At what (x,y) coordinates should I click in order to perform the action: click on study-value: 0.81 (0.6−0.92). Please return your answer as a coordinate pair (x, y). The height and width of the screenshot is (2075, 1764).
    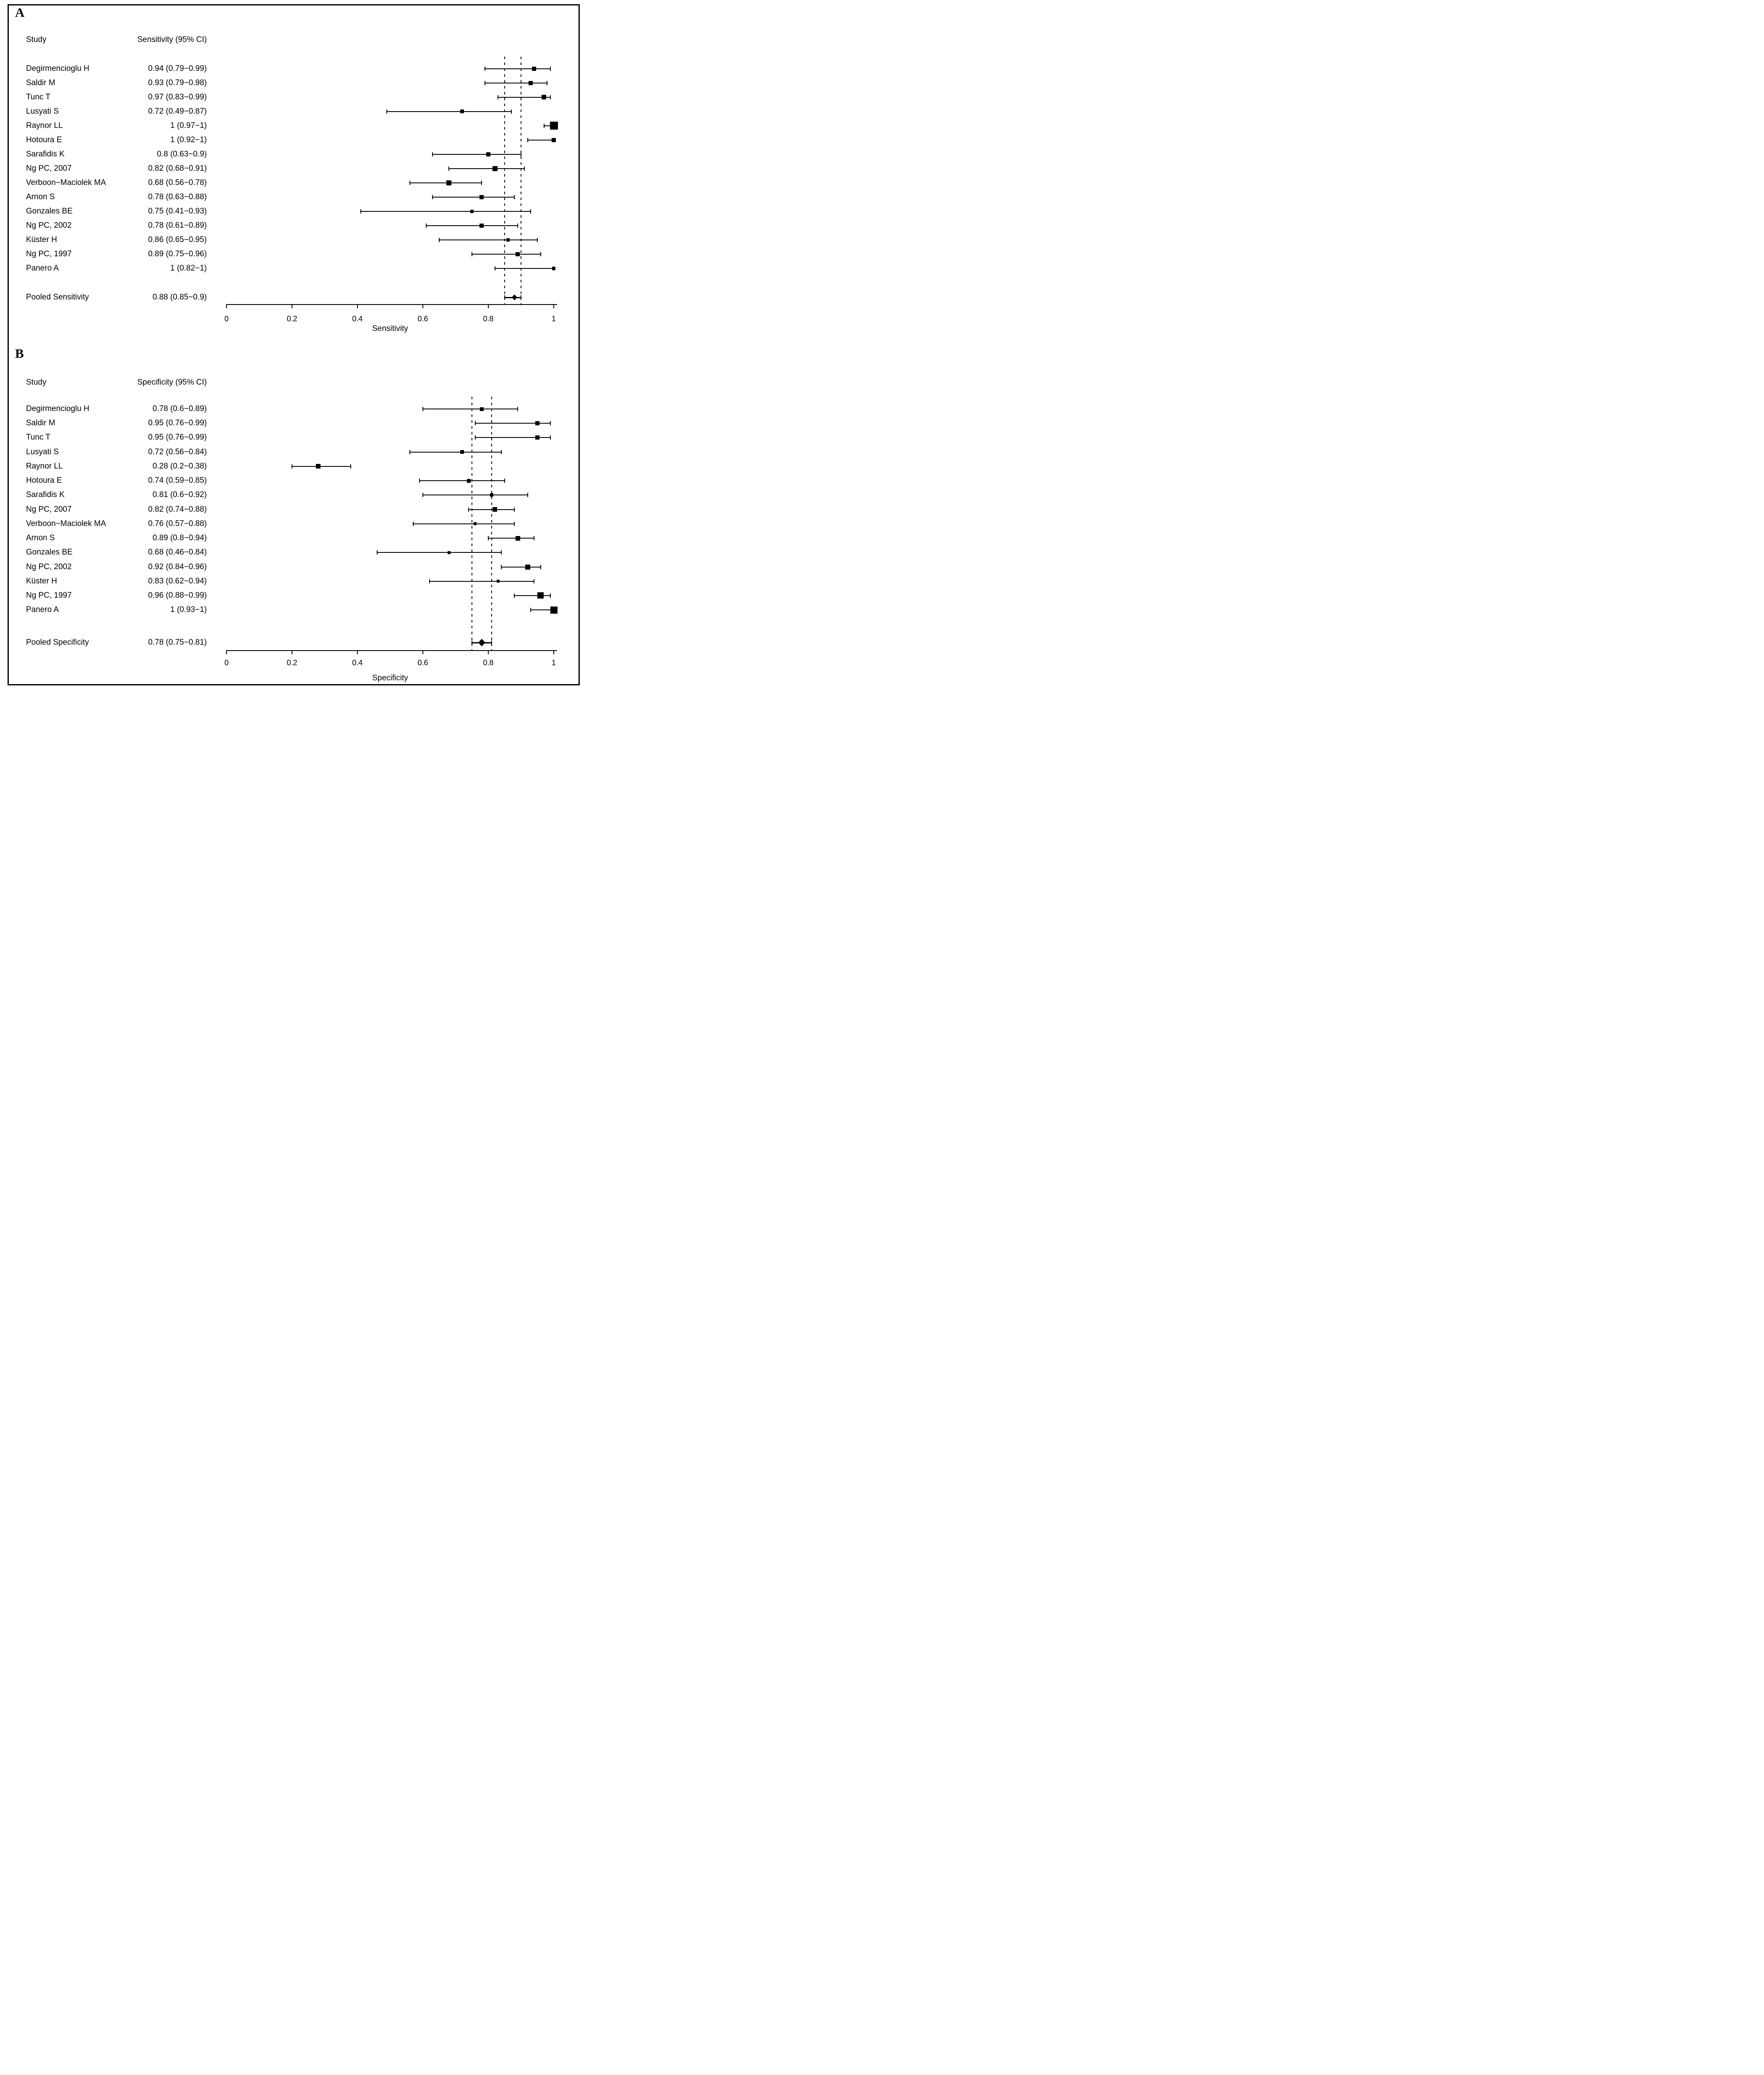
    Looking at the image, I should click on (179, 495).